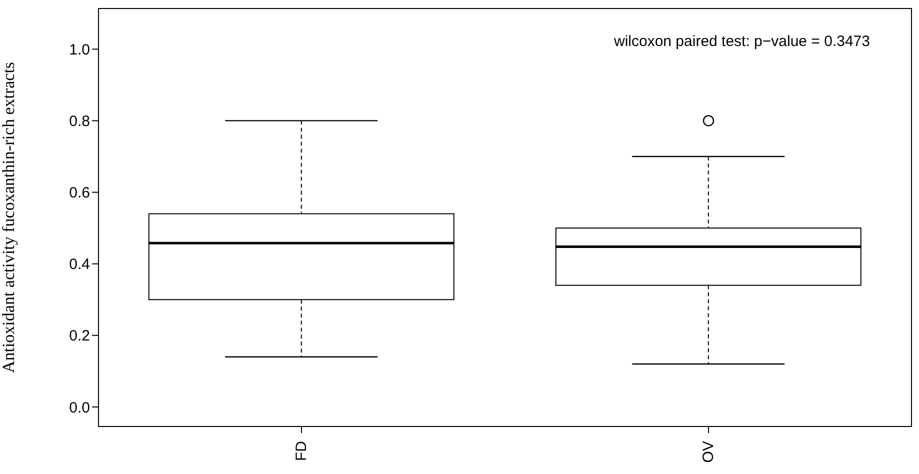 This screenshot has height=474, width=919. I want to click on y-tick-label: 0.8, so click(79, 121).